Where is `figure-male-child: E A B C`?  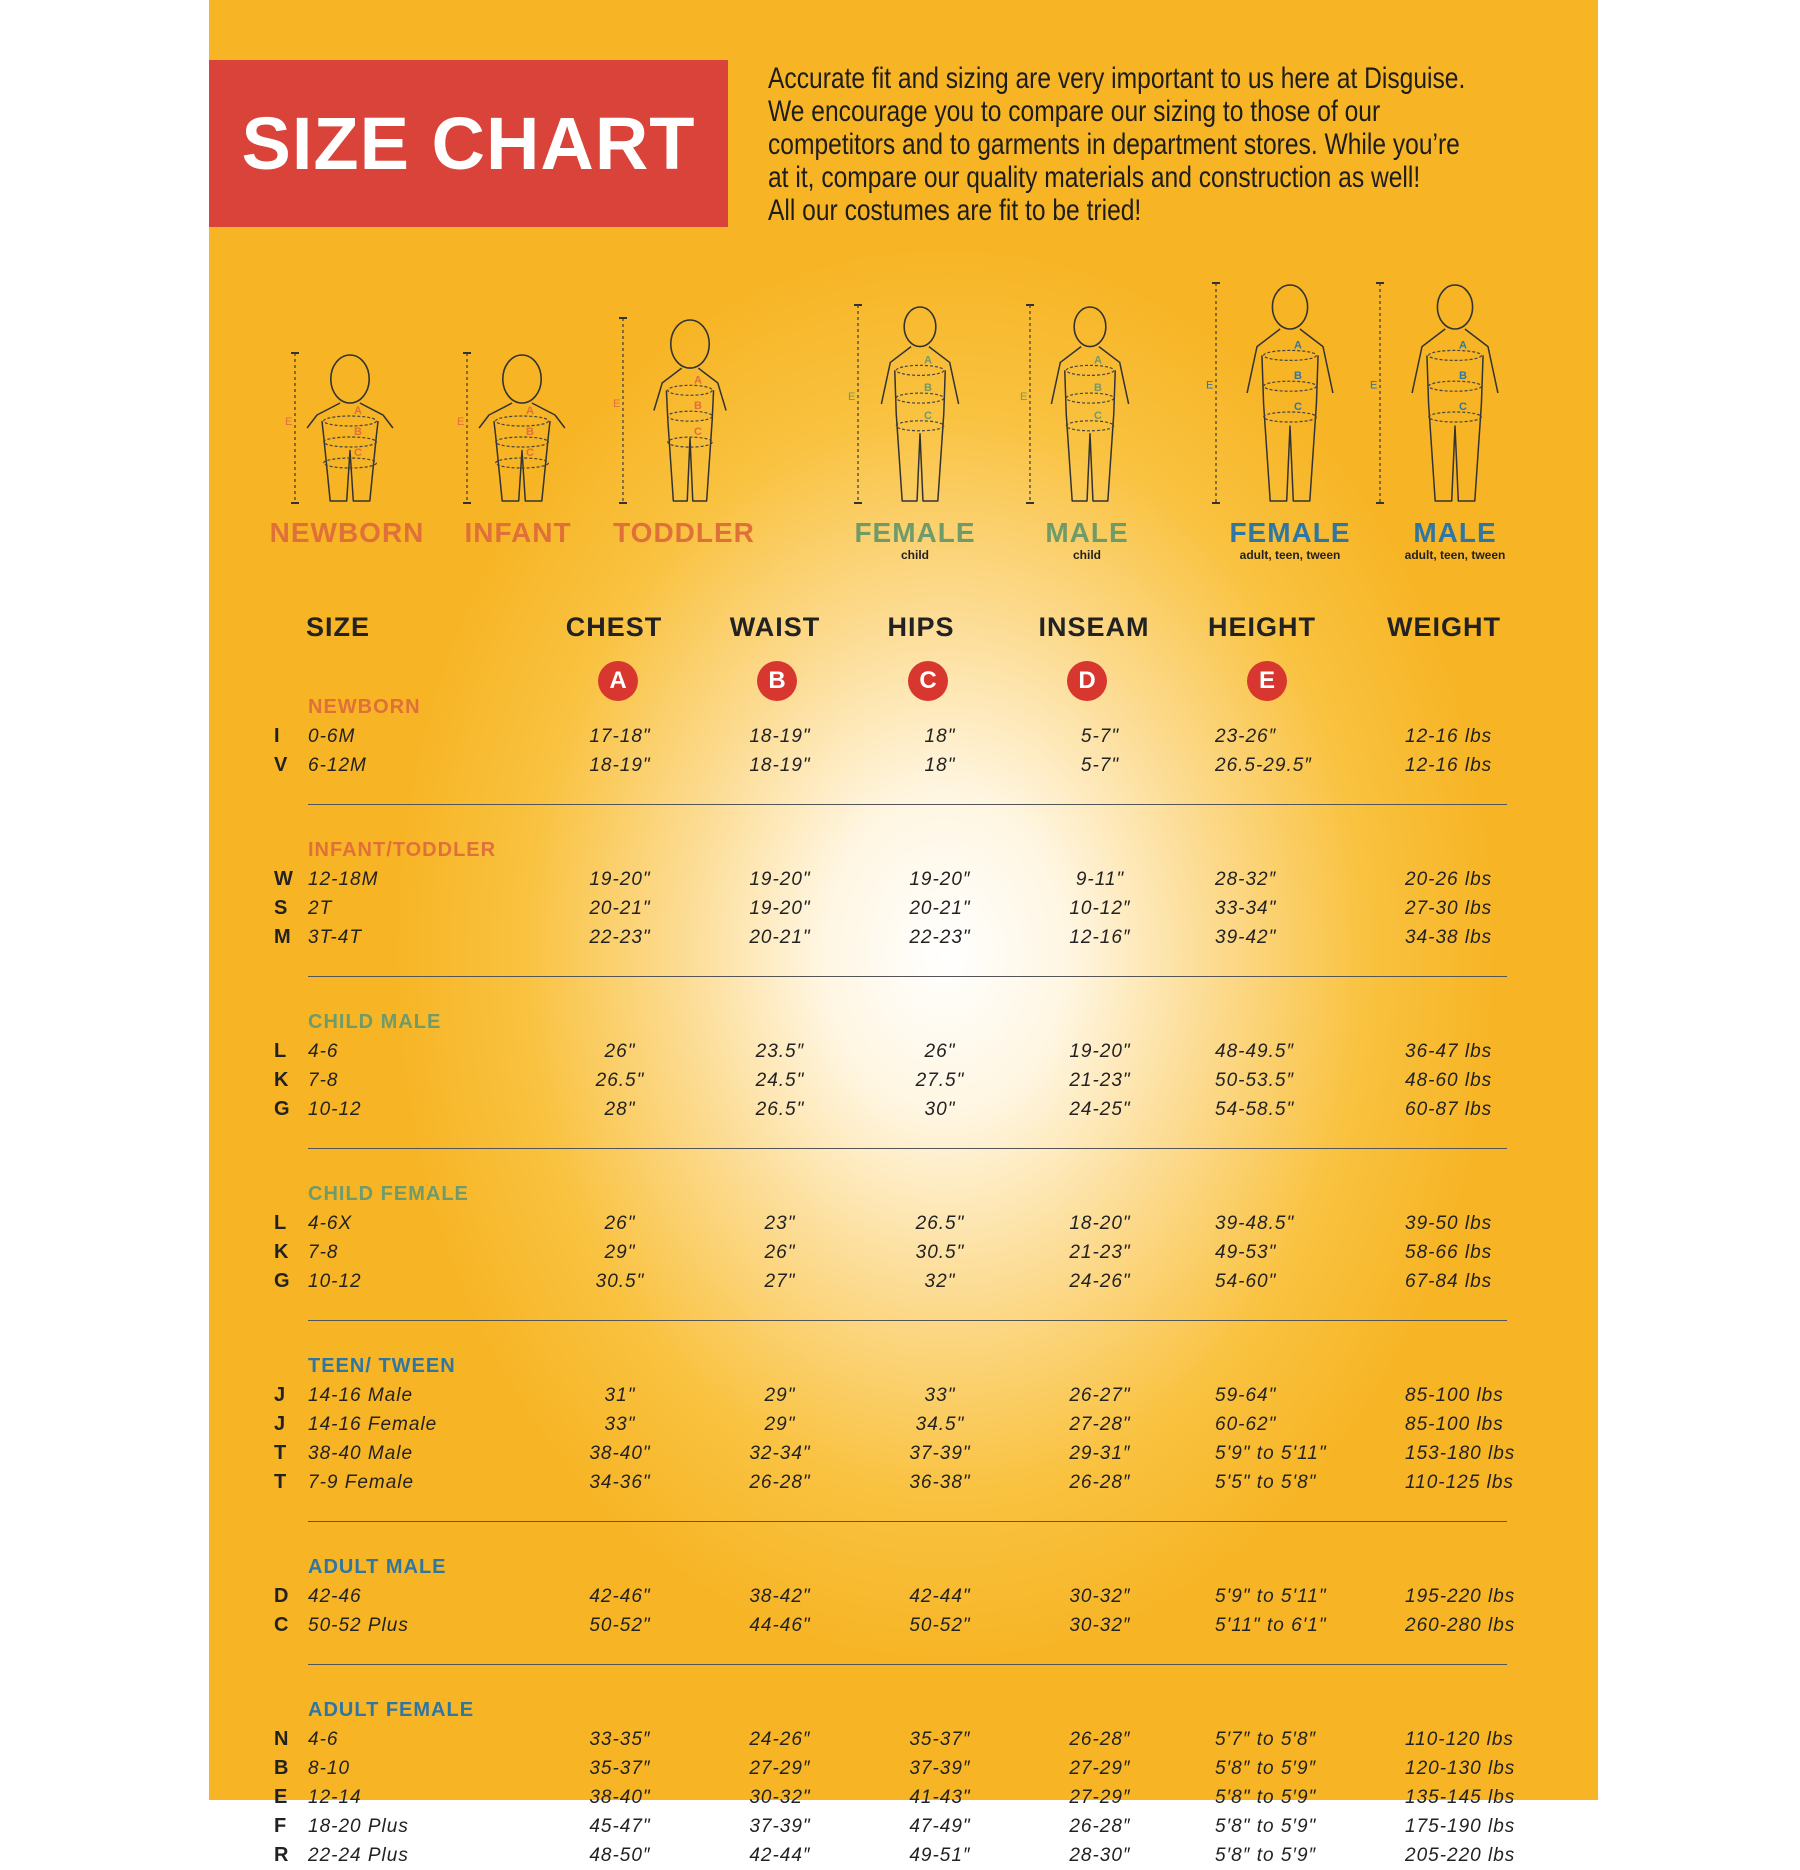
figure-male-child: E A B C is located at coordinates (1075, 404).